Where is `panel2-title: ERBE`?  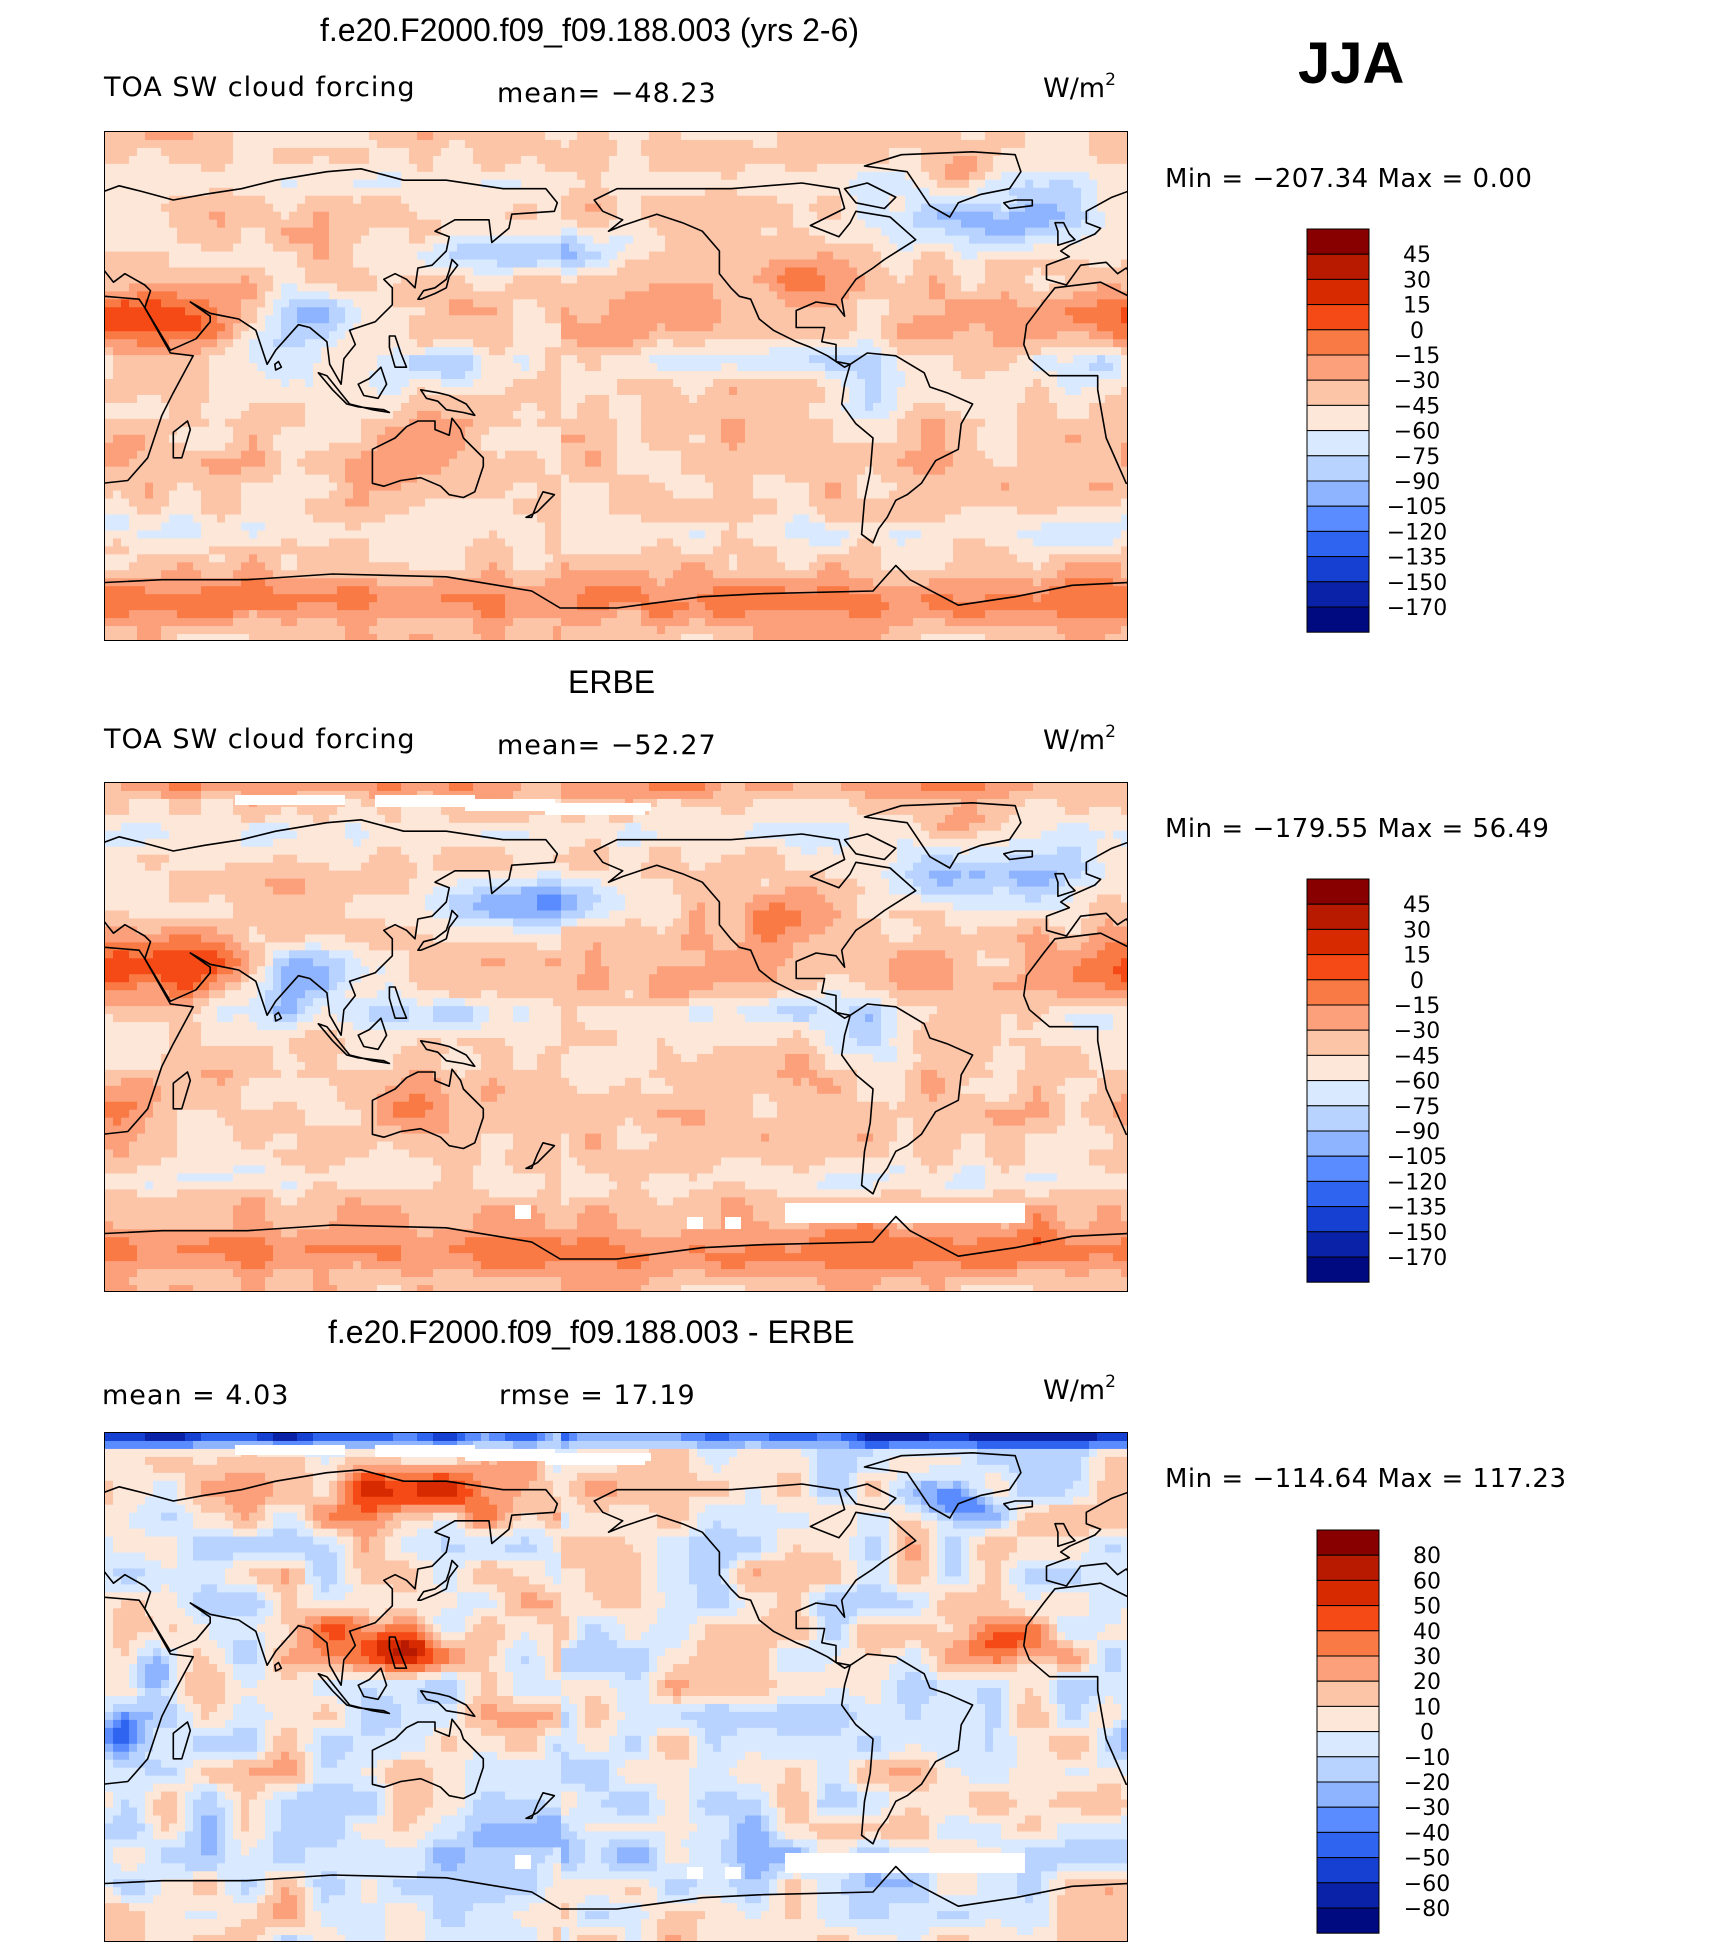 panel2-title: ERBE is located at coordinates (611, 682).